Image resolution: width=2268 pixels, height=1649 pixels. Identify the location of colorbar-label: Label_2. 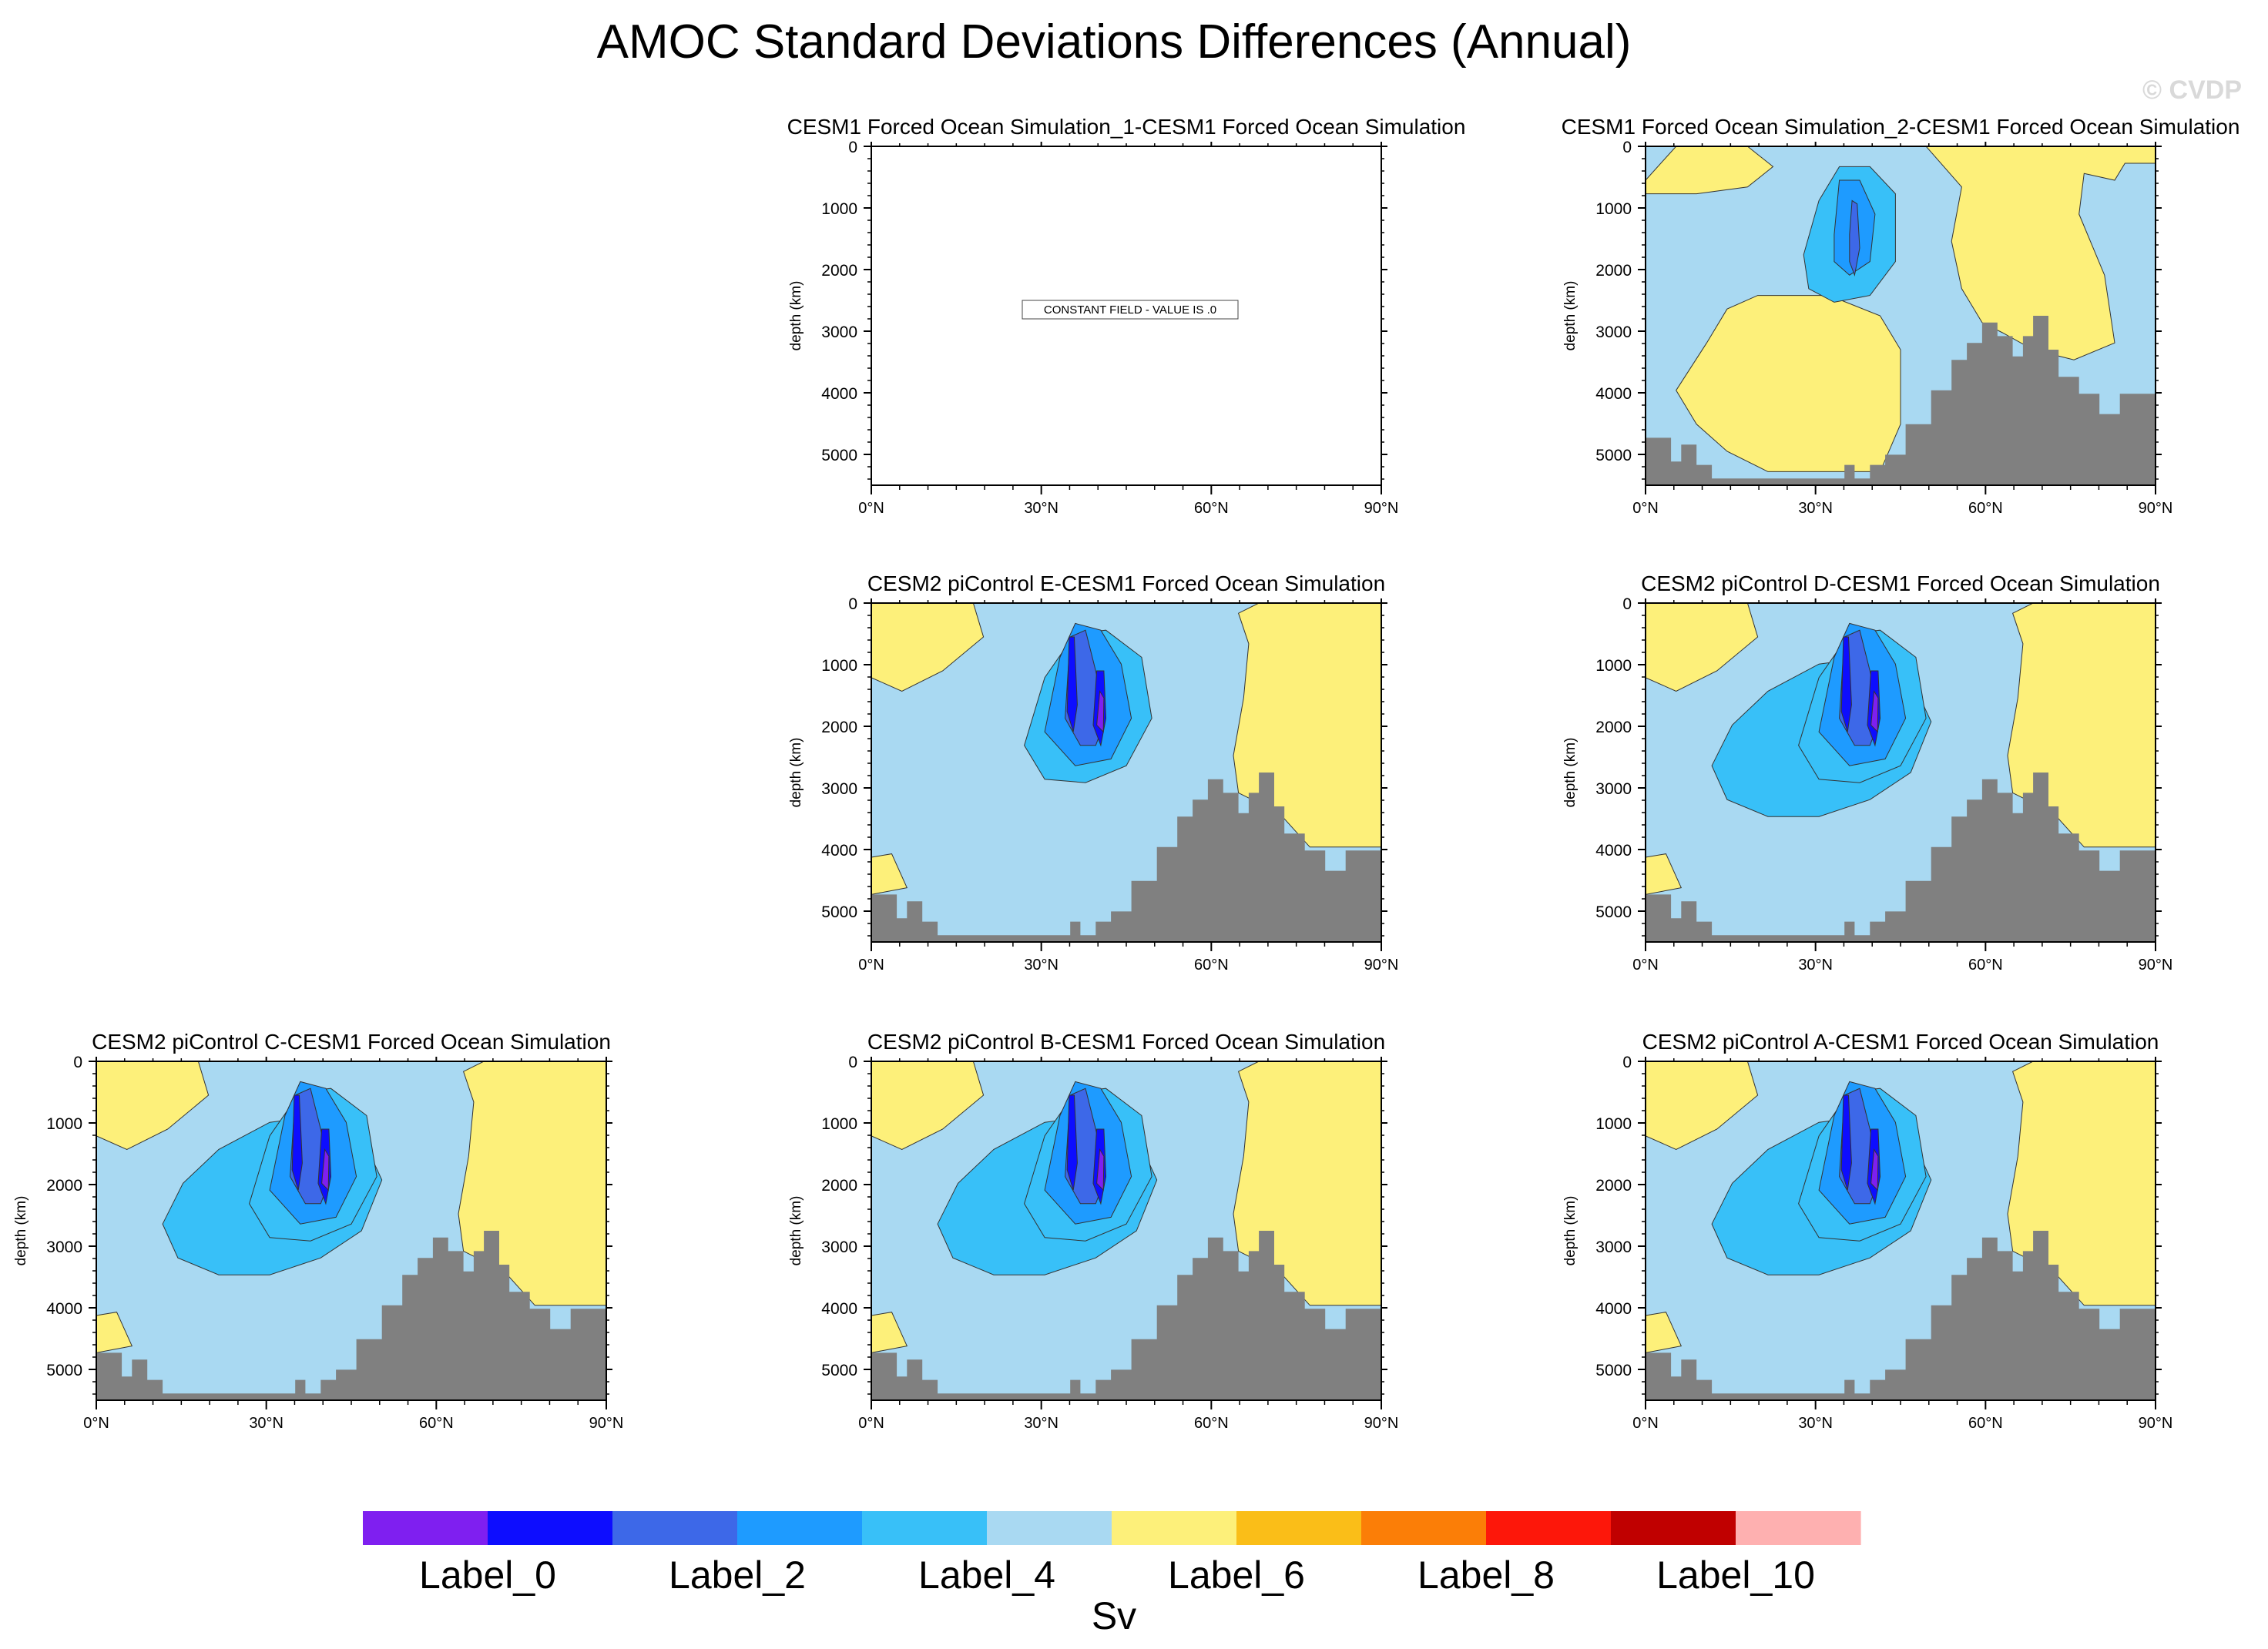
(737, 1575).